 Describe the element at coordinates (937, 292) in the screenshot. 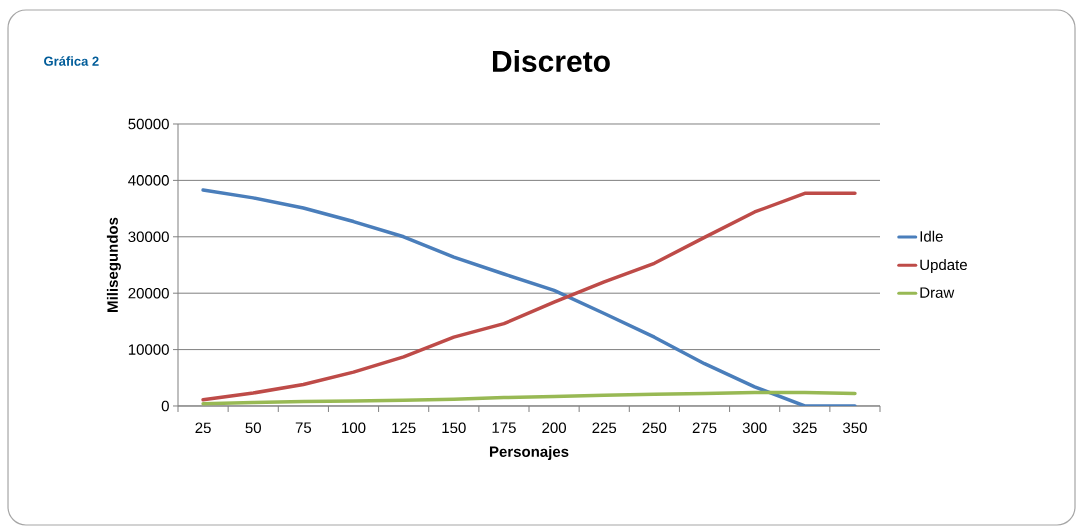

I see `legend-label: Draw` at that location.